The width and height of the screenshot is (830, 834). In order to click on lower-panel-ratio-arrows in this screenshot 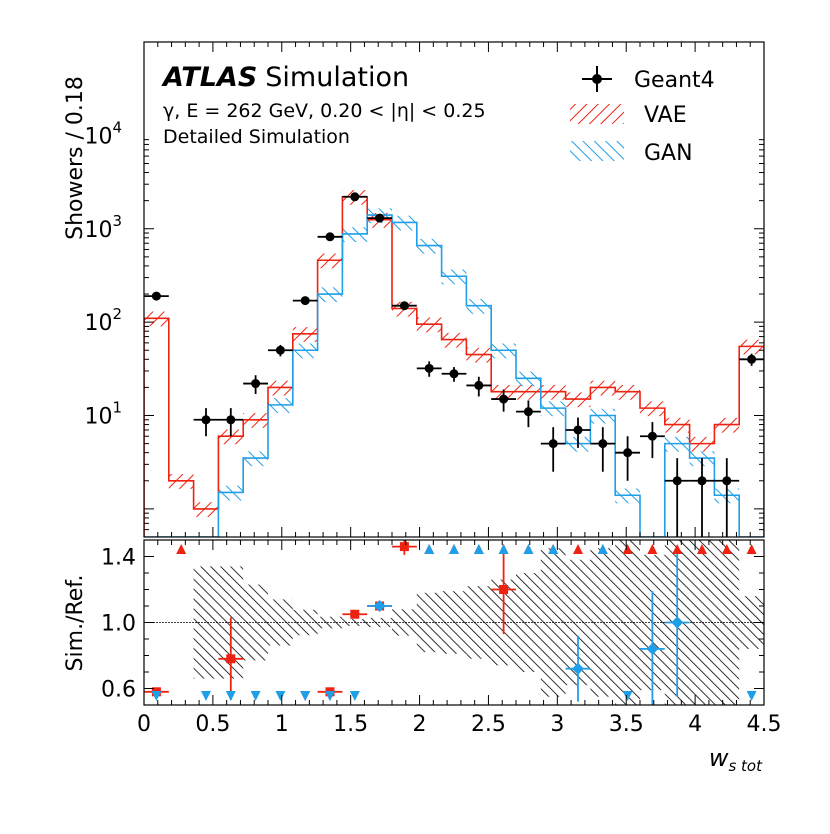, I will do `click(454, 622)`.